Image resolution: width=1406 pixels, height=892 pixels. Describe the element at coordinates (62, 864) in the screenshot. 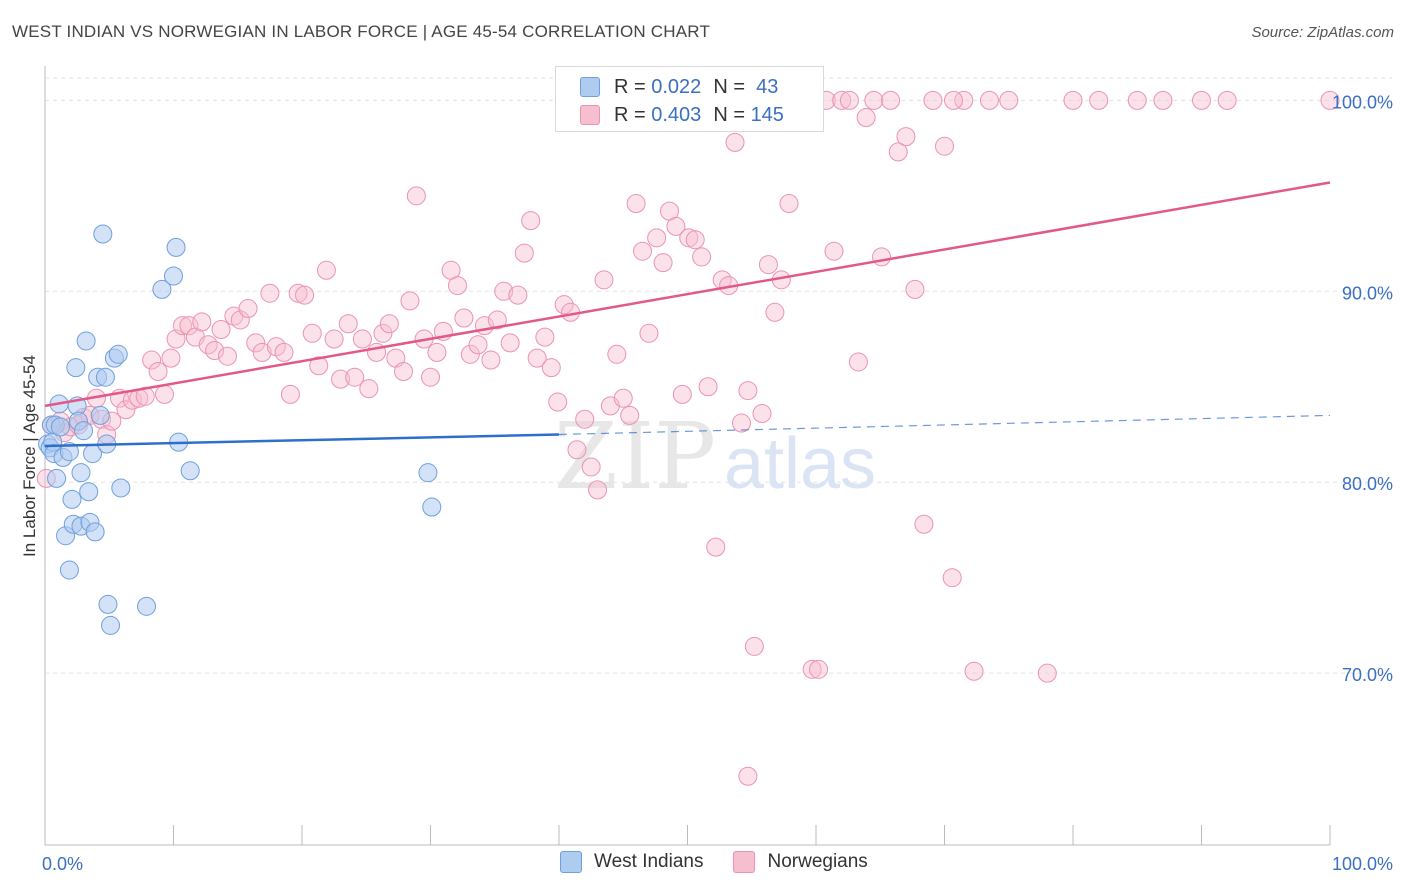

I see `x-tick-label: 0.0%` at that location.